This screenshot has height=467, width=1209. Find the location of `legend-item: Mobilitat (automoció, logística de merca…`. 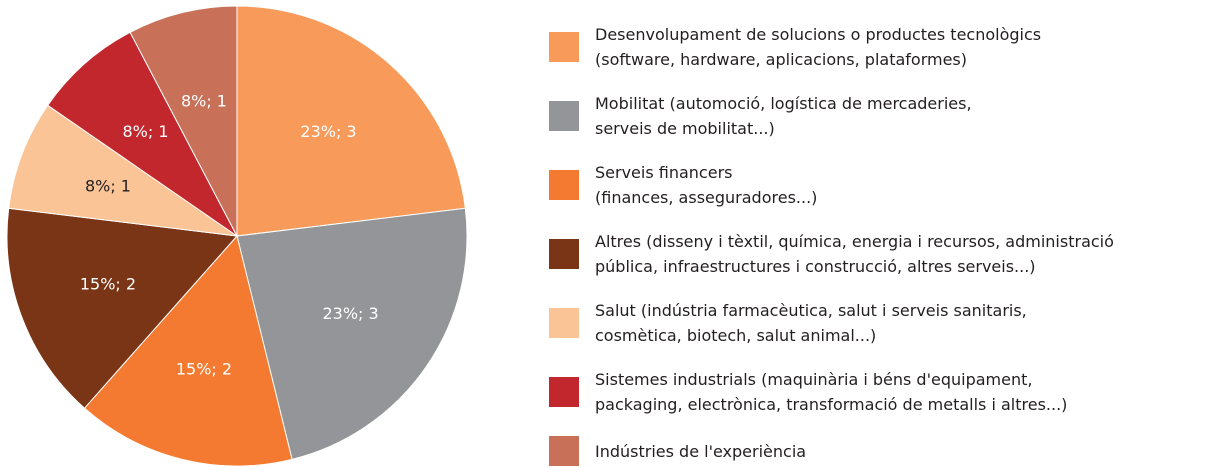

legend-item: Mobilitat (automoció, logística de merca… is located at coordinates (760, 116).